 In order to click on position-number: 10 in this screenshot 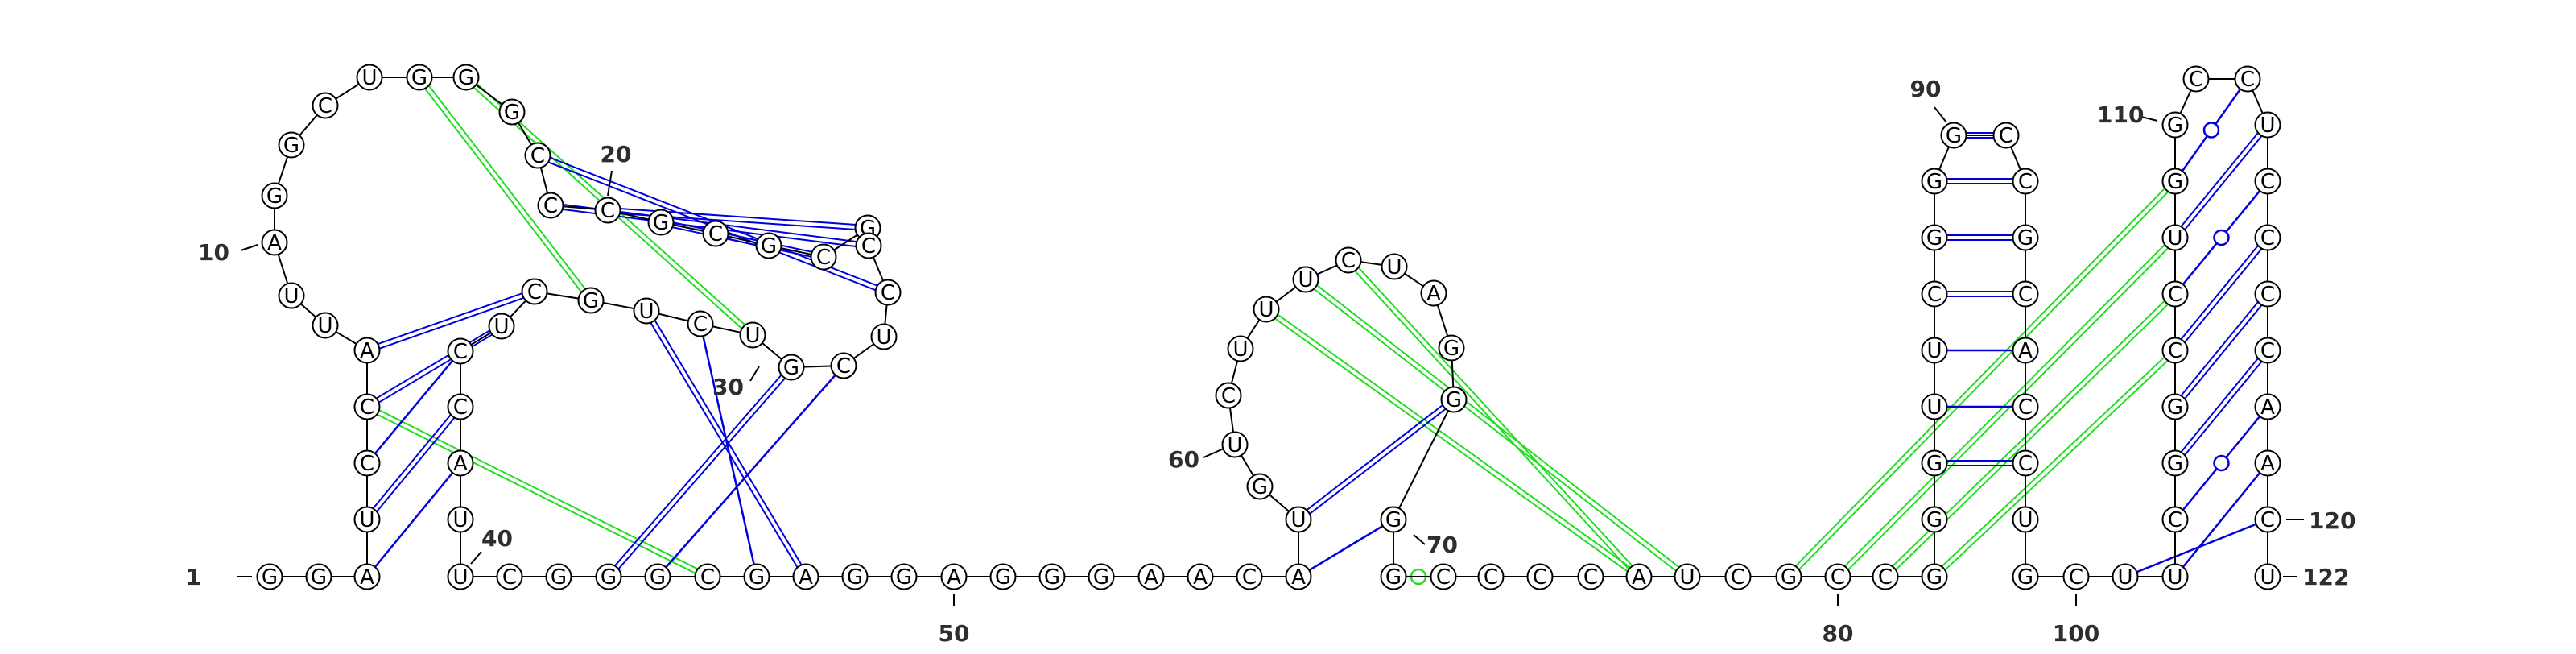, I will do `click(213, 253)`.